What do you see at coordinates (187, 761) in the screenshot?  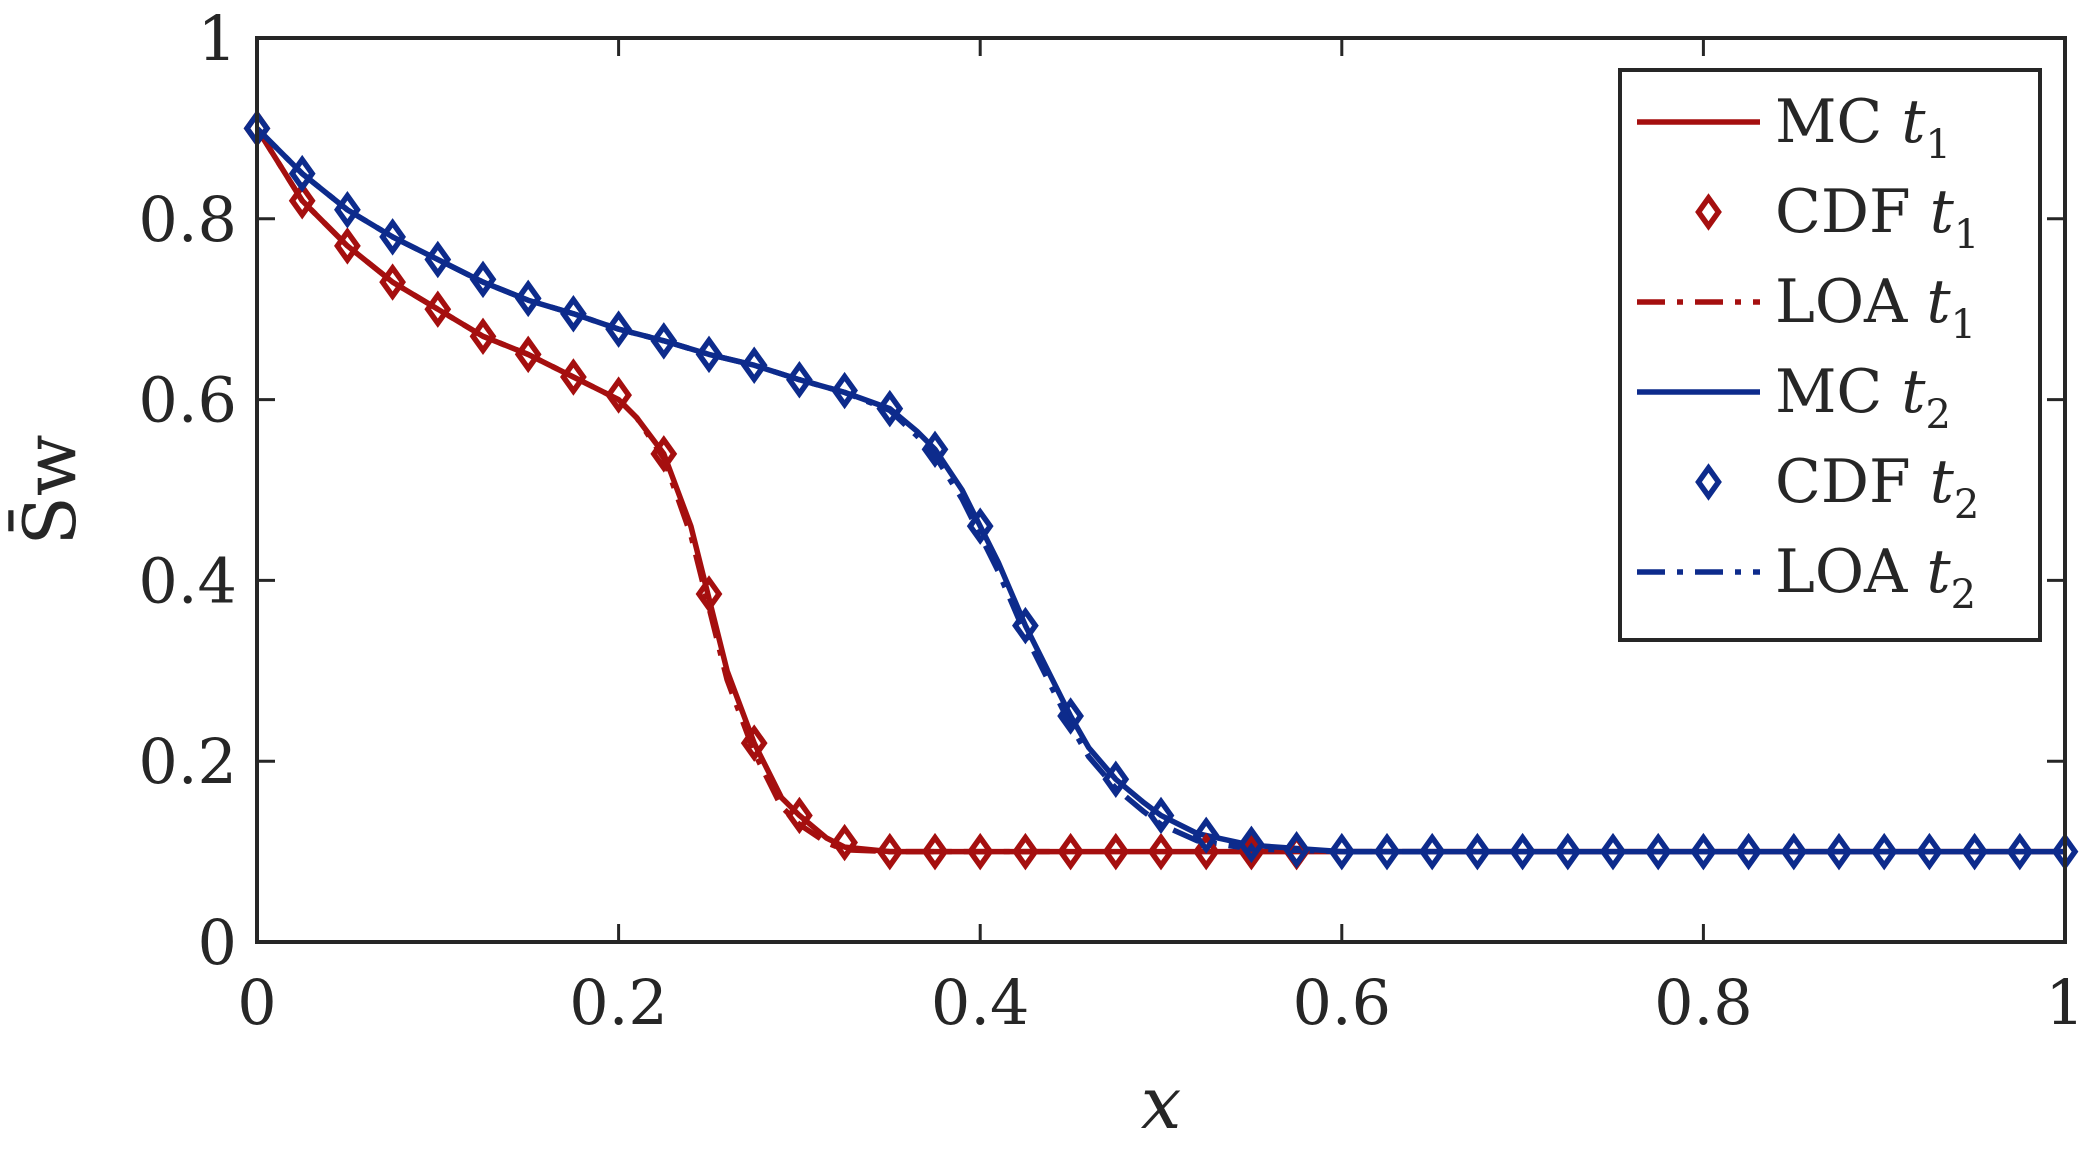 I see `y-tick-label: 0.2` at bounding box center [187, 761].